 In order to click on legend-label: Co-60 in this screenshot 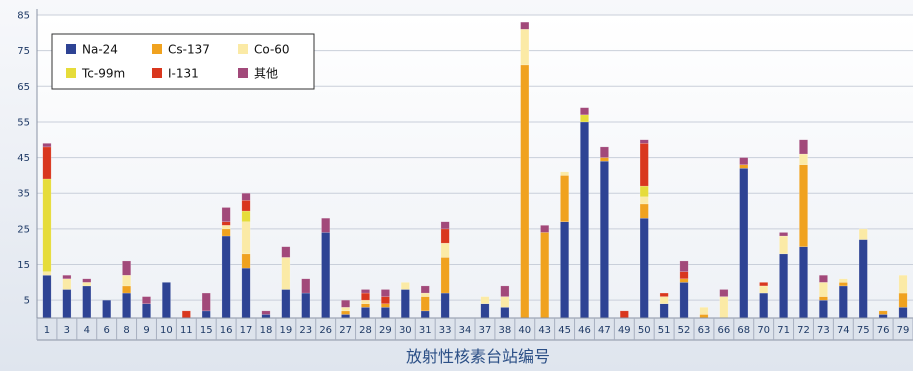, I will do `click(272, 50)`.